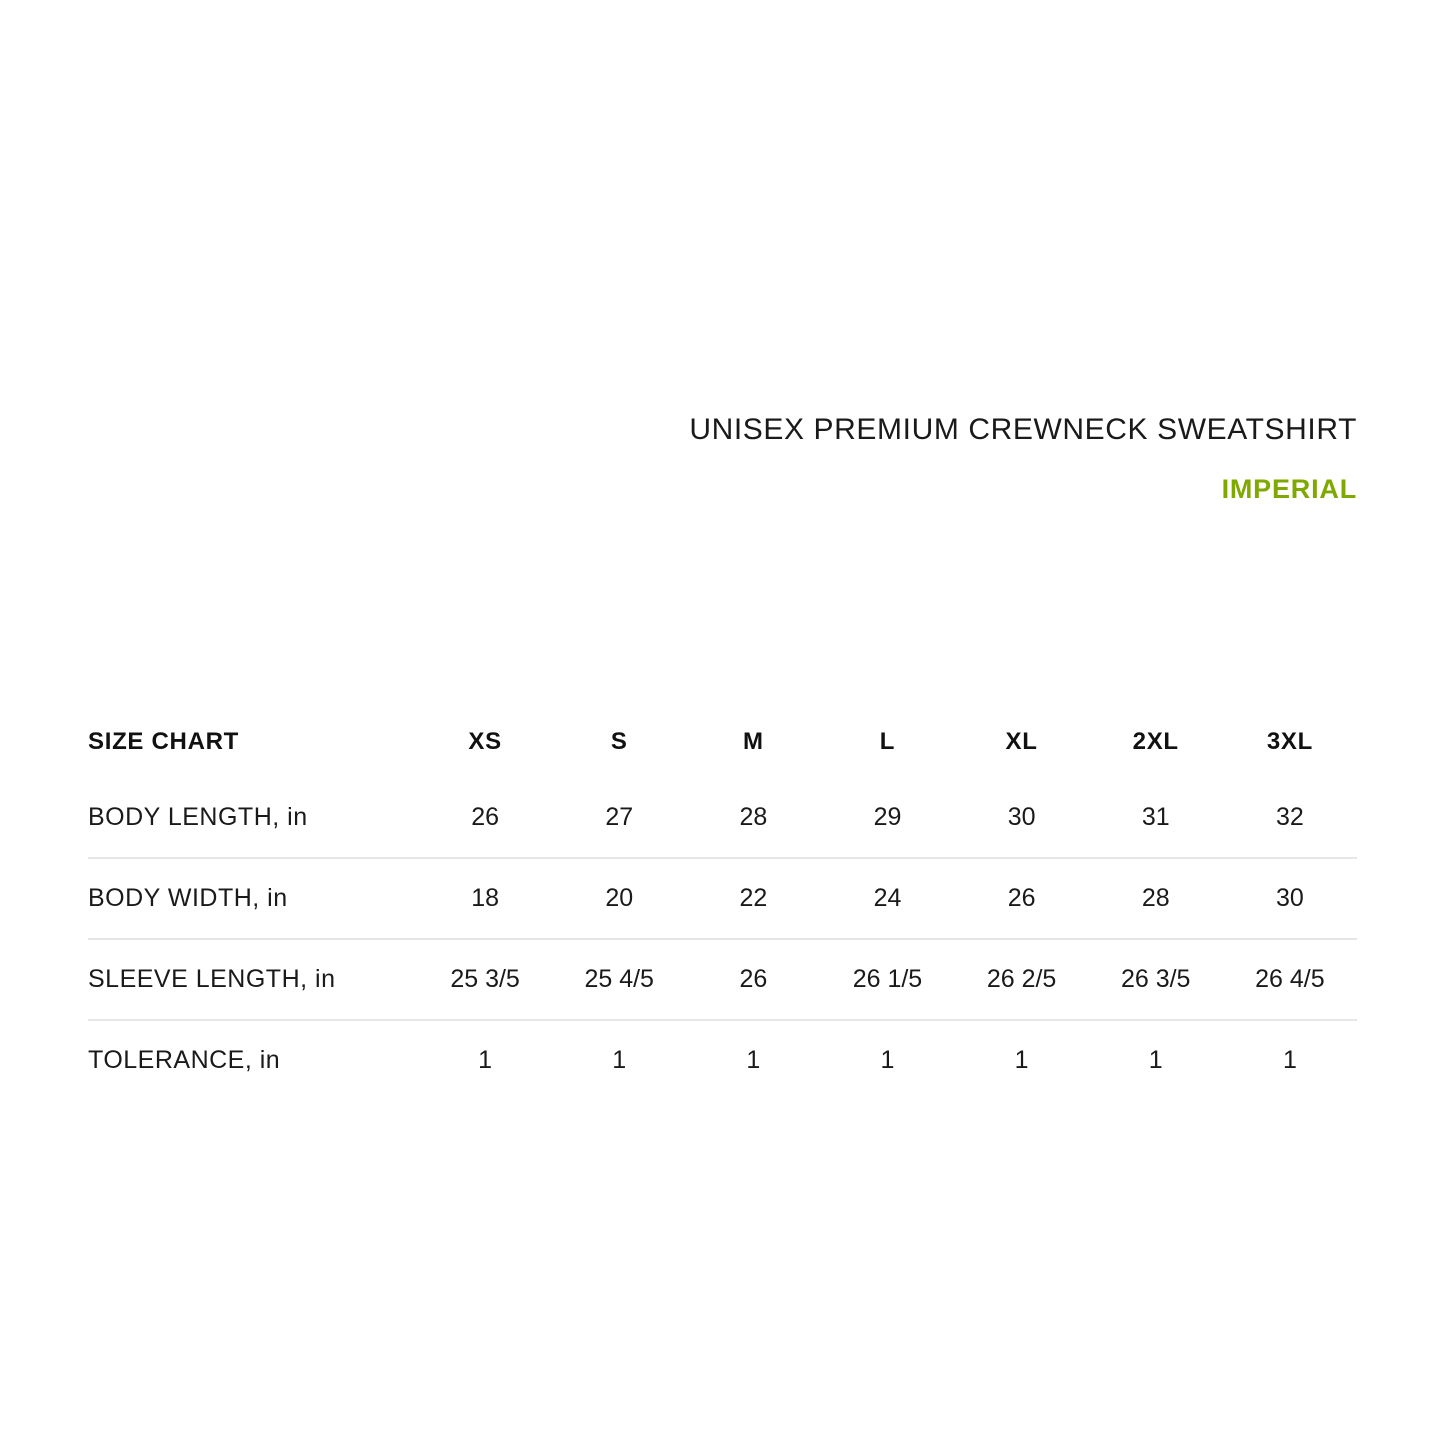  I want to click on table-header-row: SIZE CHART XS S M L XL 2XL 3XL, so click(722, 742).